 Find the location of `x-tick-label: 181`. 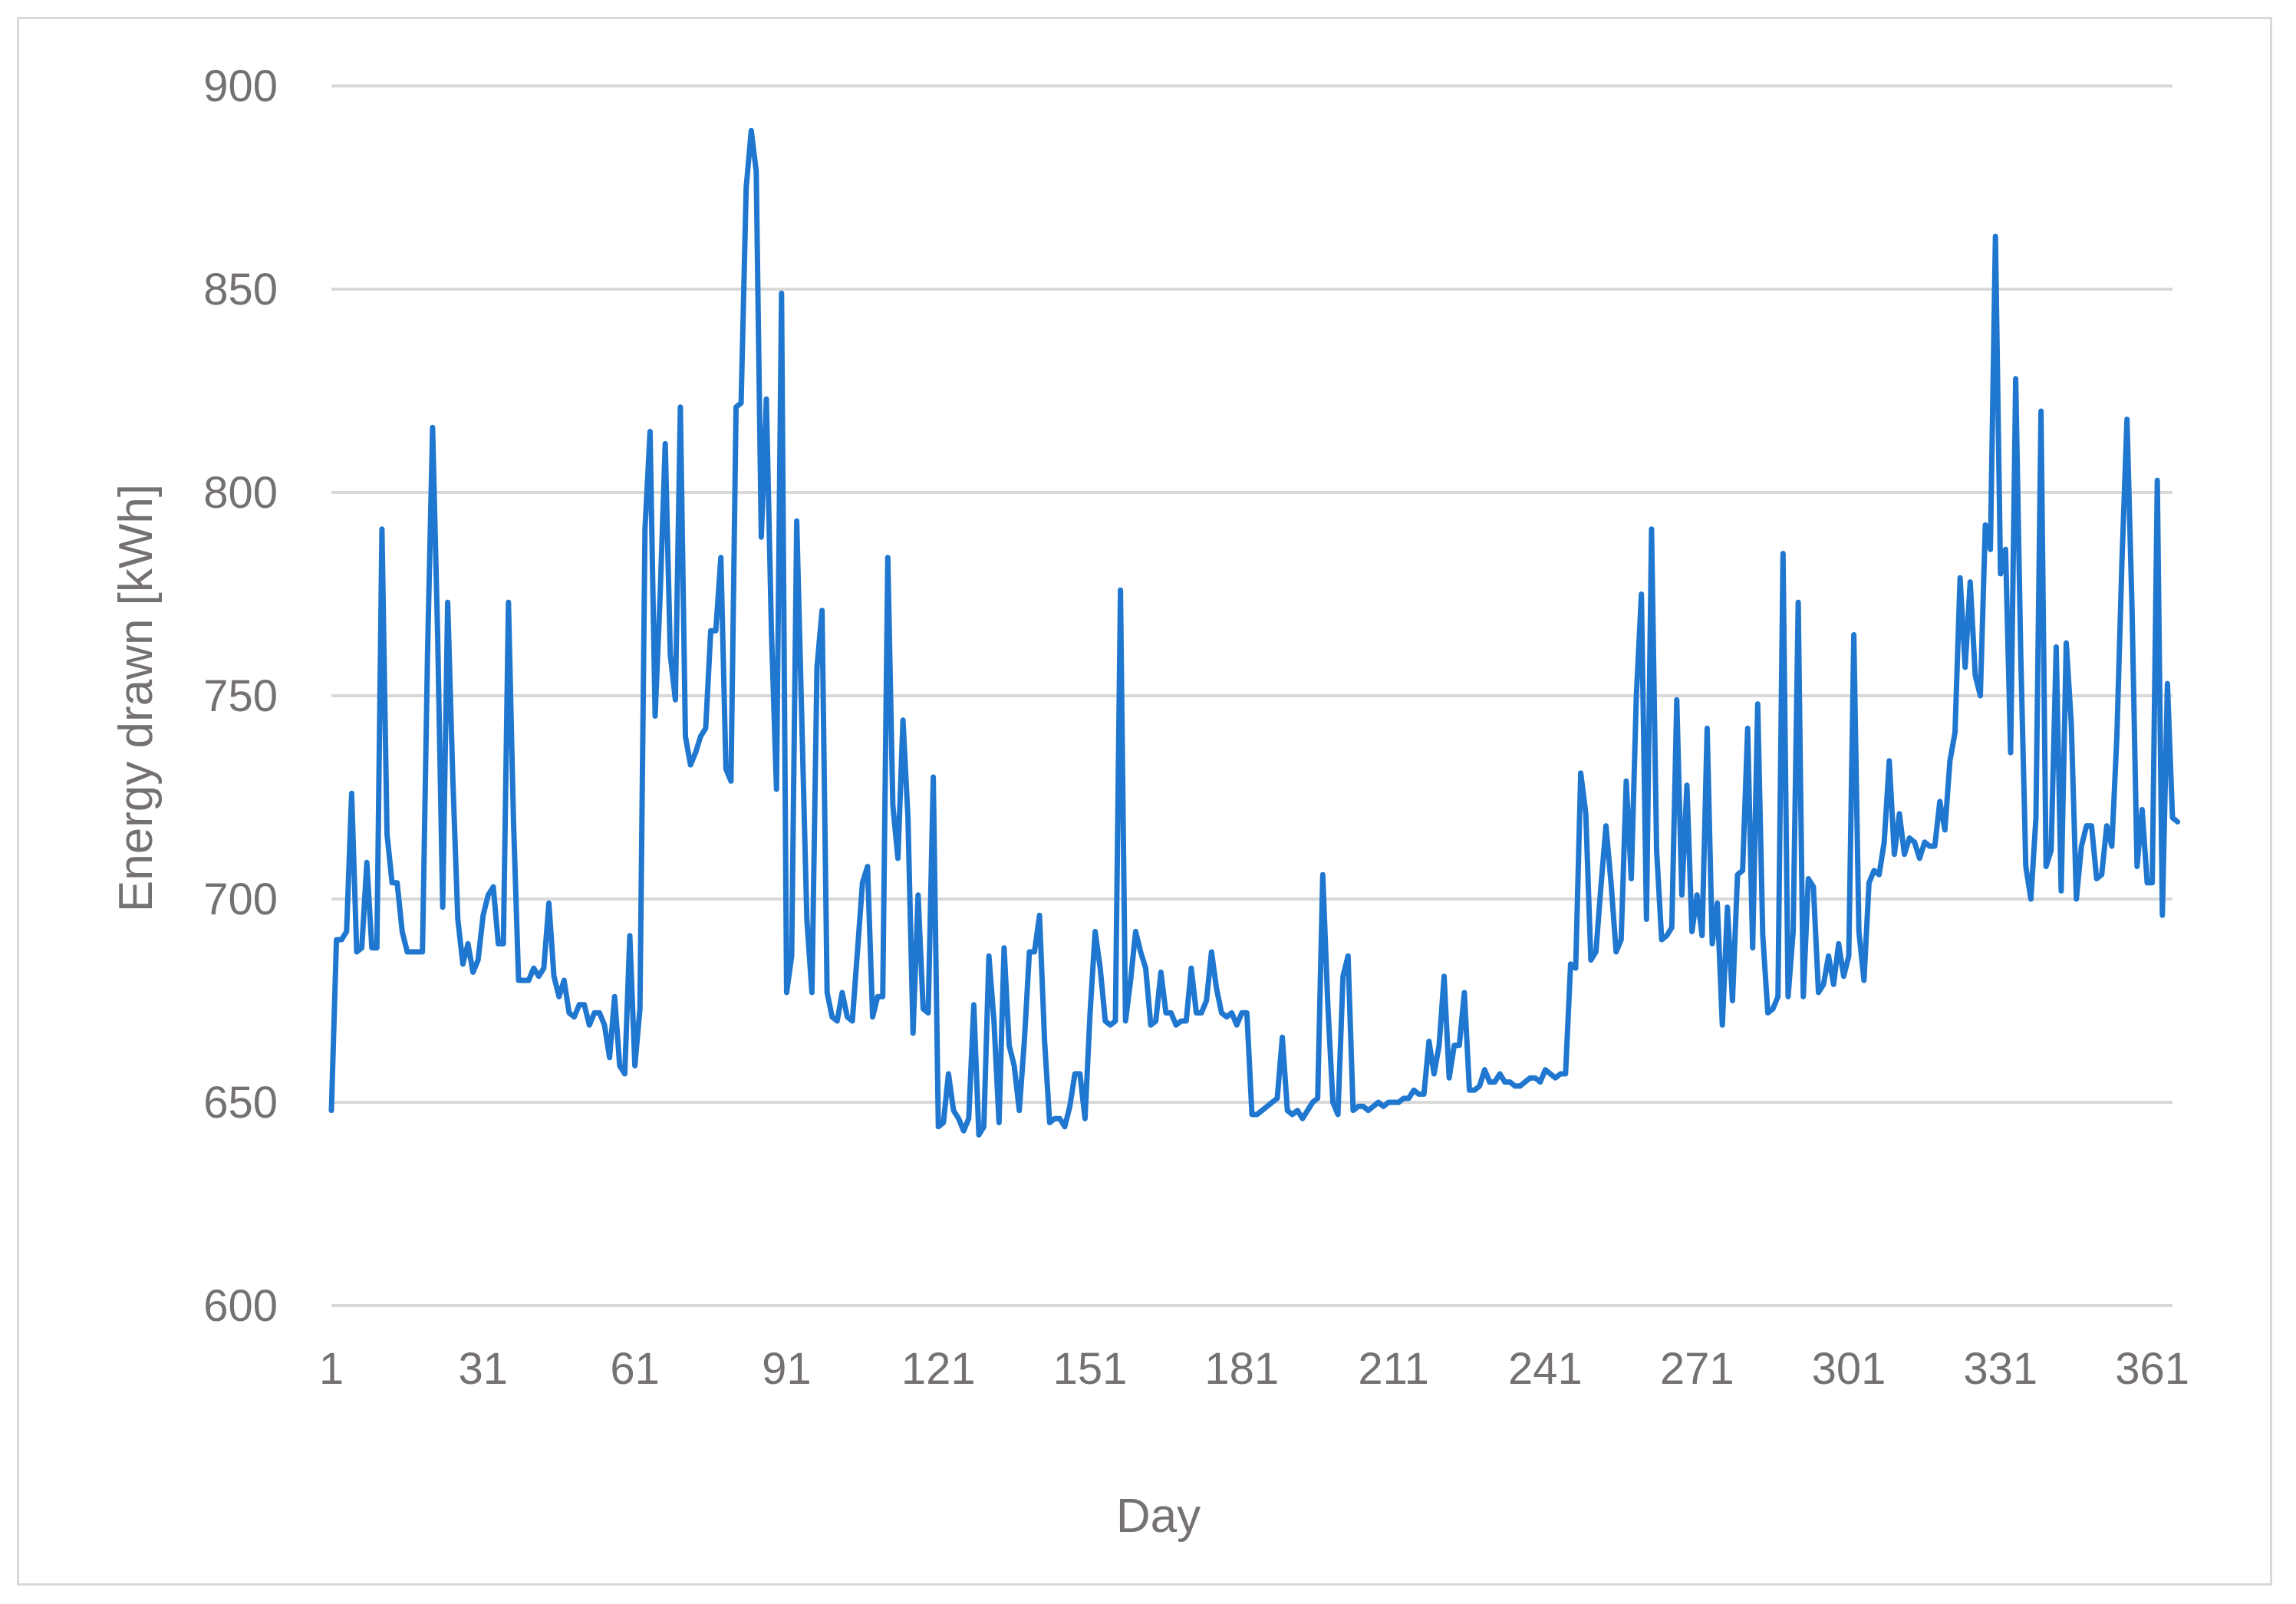

x-tick-label: 181 is located at coordinates (1241, 1369).